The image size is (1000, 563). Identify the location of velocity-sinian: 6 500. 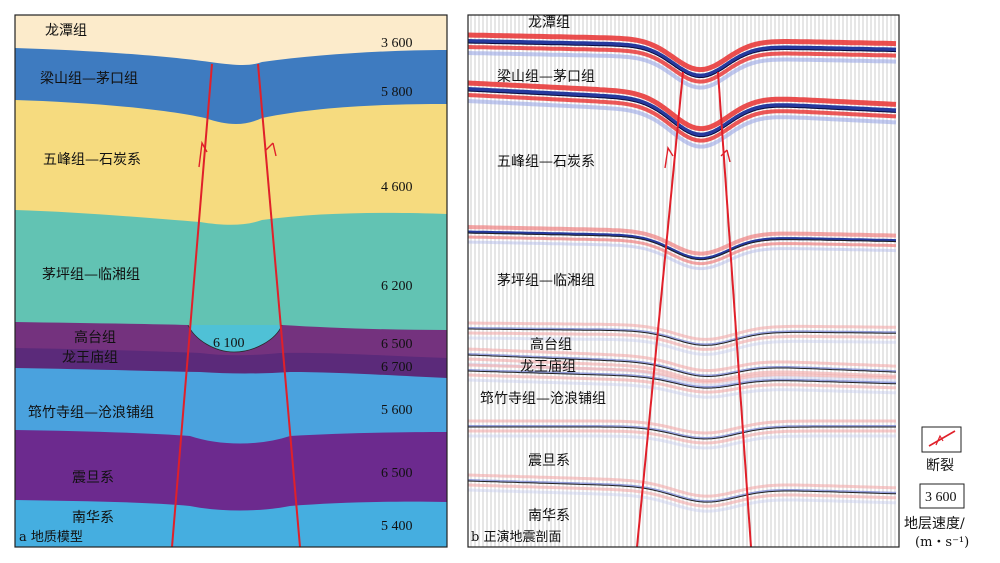
(397, 473).